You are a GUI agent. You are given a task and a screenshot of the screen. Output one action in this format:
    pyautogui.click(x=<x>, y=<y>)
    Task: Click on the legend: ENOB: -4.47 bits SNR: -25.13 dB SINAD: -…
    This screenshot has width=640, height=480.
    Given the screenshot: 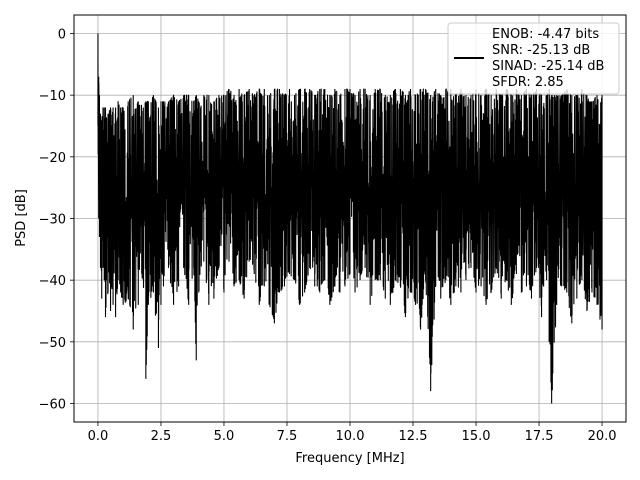 What is the action you would take?
    pyautogui.click(x=533, y=58)
    